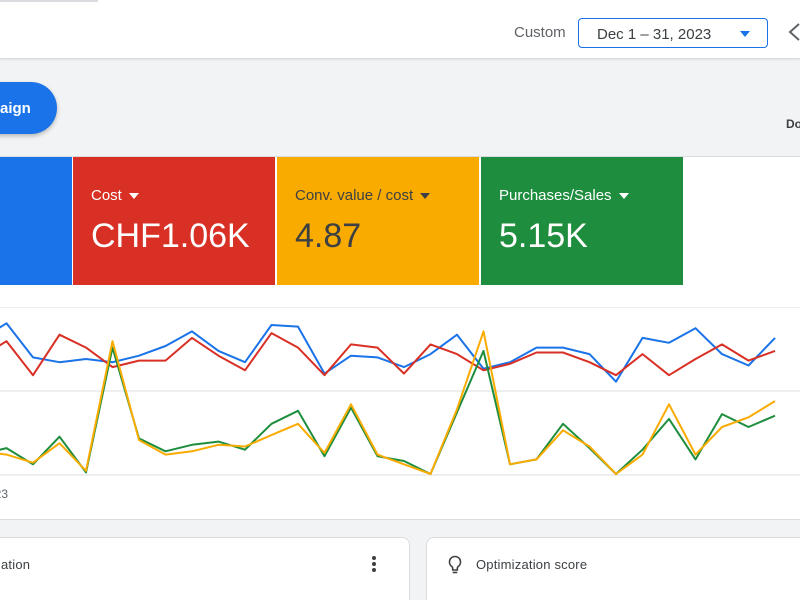  I want to click on metric-label: Purchases/Sales, so click(564, 195).